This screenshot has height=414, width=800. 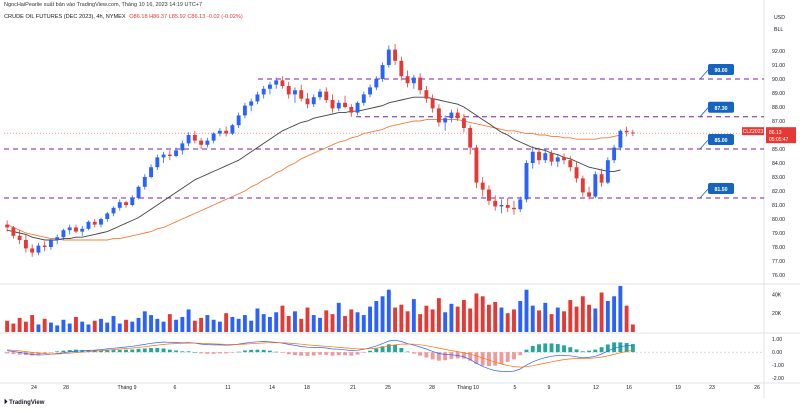 I want to click on tradingview-logo: ⏵ TradingView, so click(x=24, y=403).